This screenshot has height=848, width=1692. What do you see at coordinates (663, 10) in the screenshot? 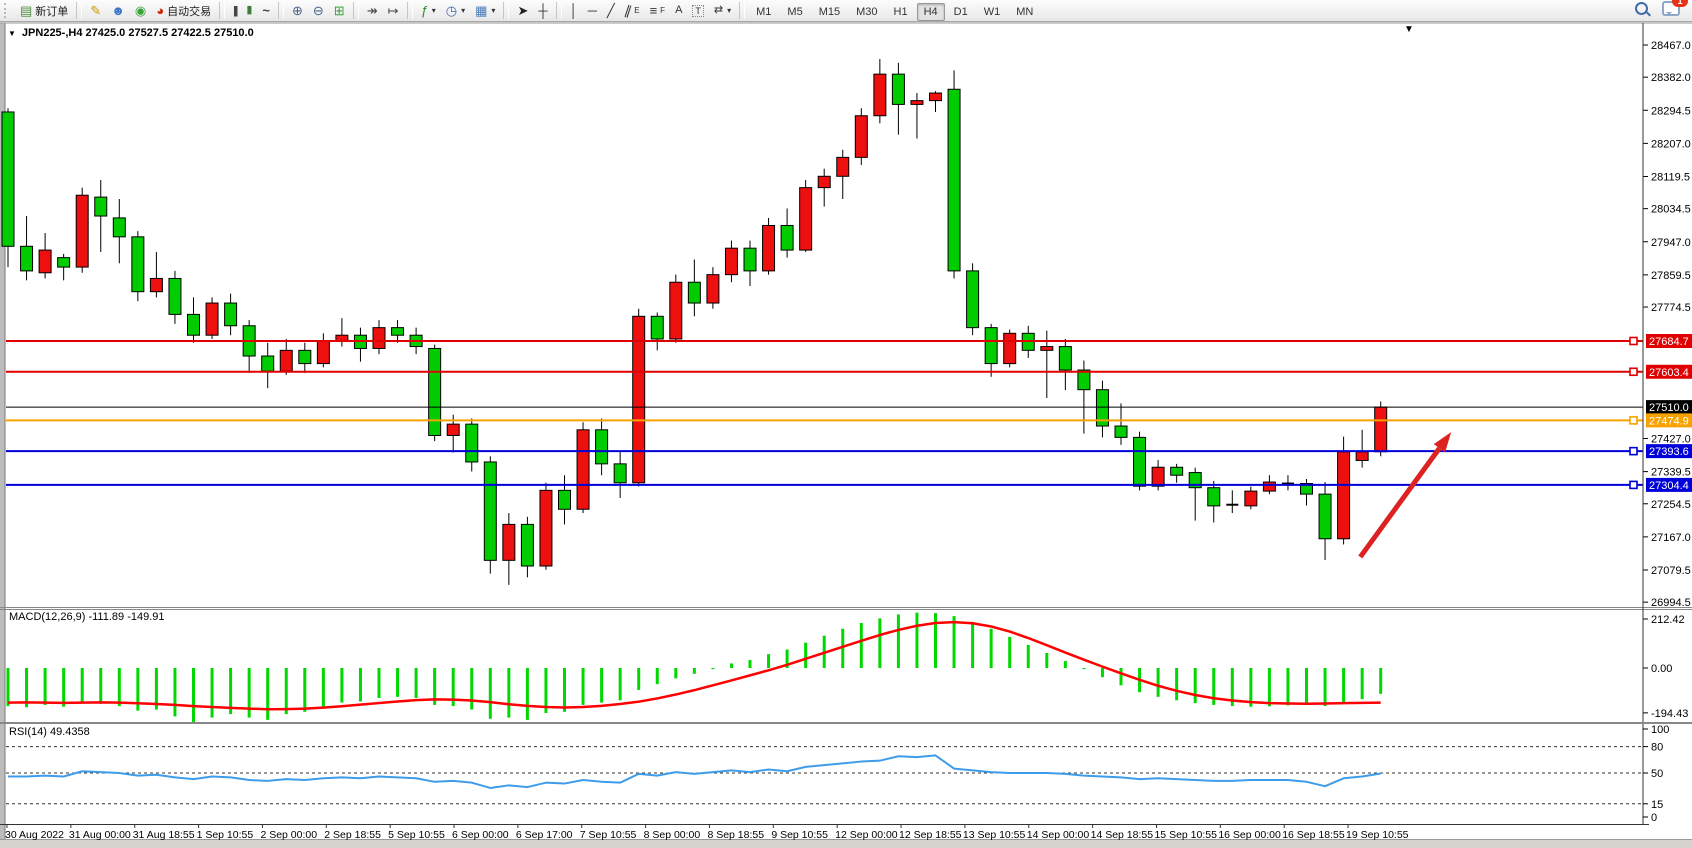
I see `fibonacci-icon-sub: F` at bounding box center [663, 10].